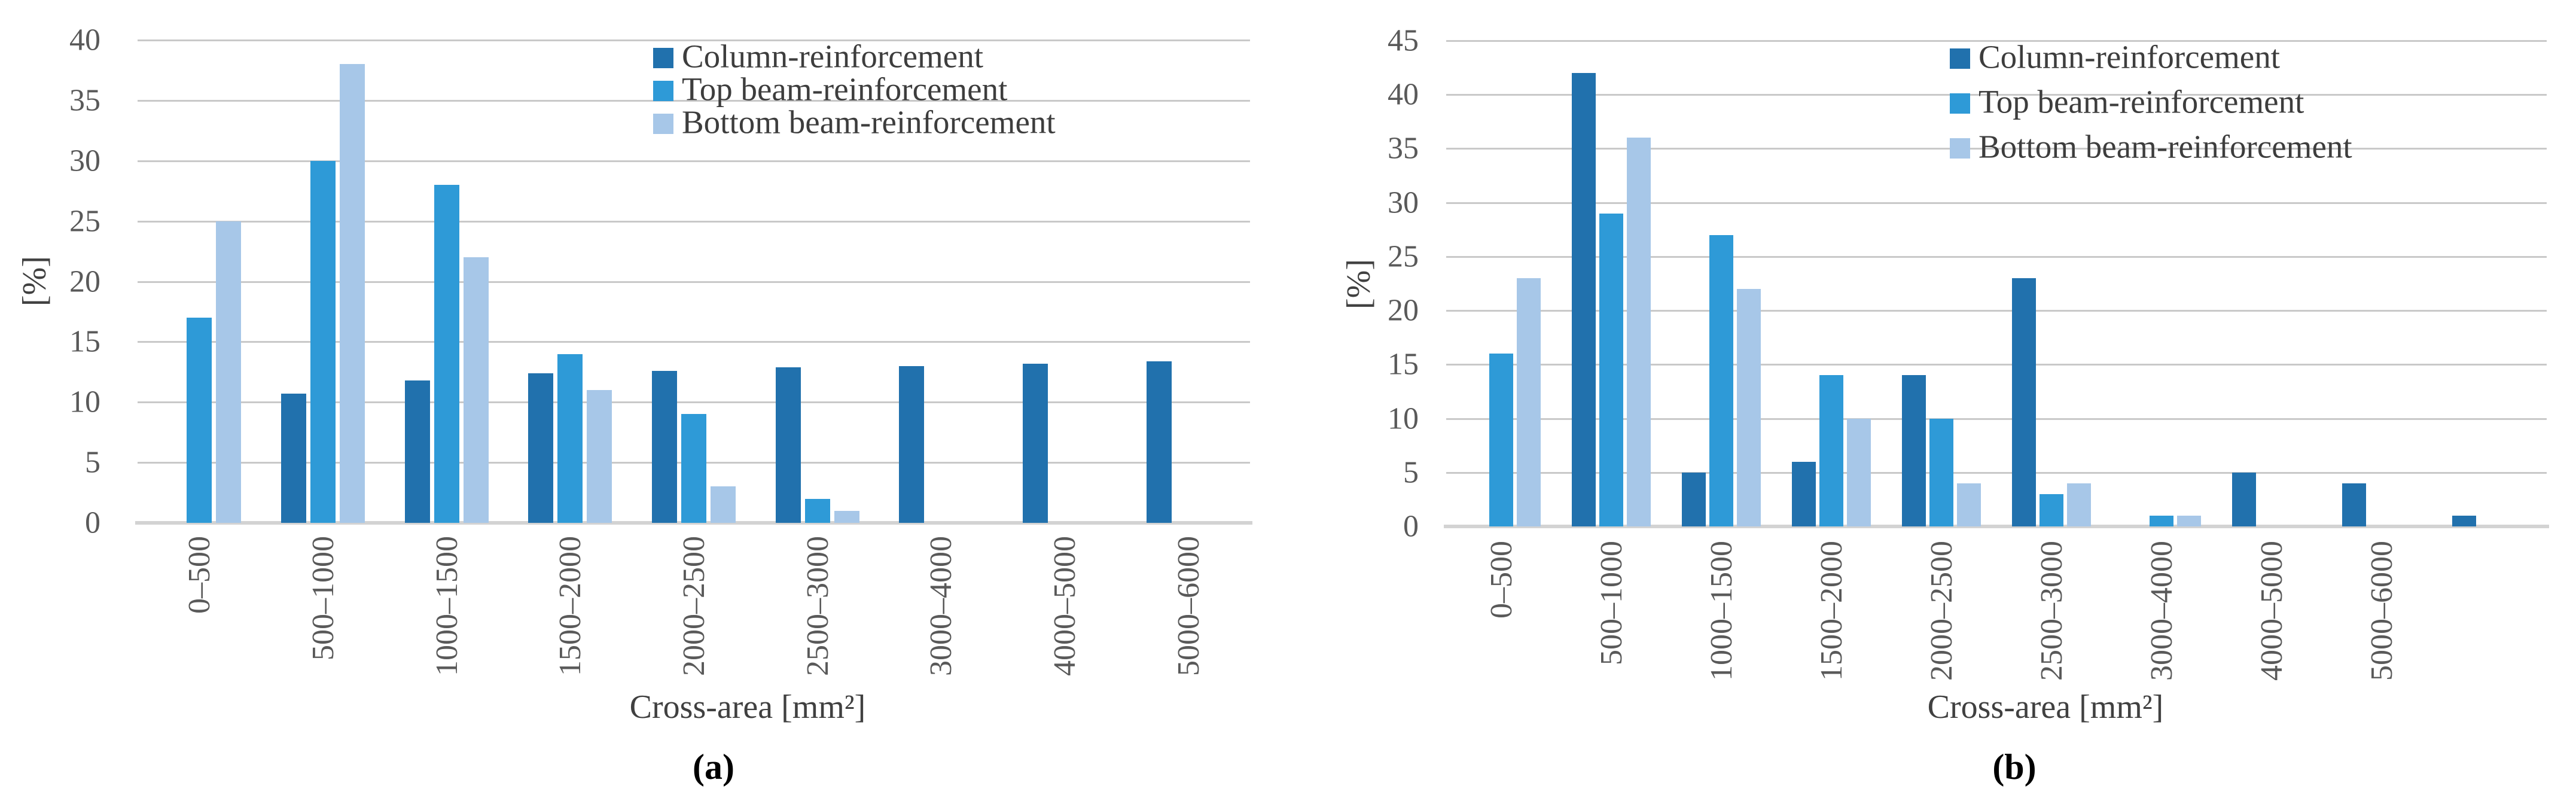 This screenshot has width=2576, height=807. What do you see at coordinates (1411, 526) in the screenshot?
I see `y-tick-label: 0` at bounding box center [1411, 526].